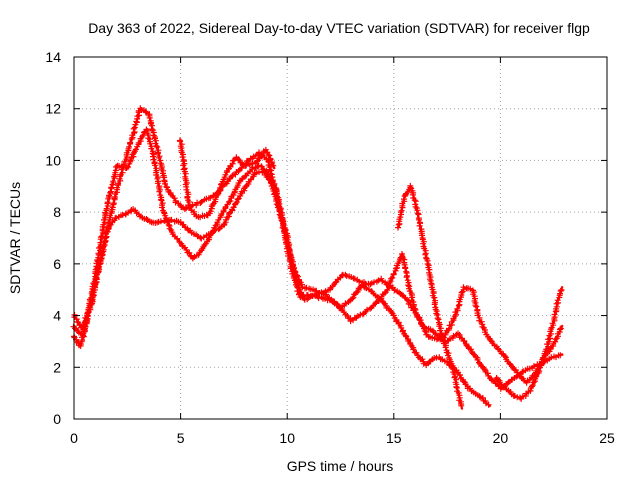  I want to click on x-tick-label: 5, so click(181, 438).